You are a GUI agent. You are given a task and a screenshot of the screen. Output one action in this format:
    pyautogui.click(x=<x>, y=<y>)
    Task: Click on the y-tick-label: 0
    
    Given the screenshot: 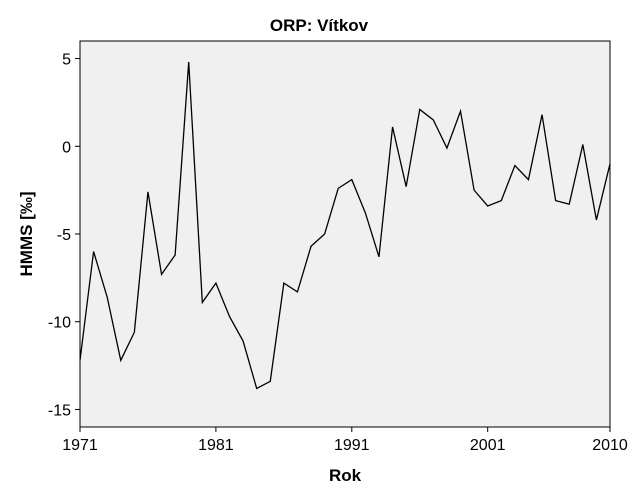 What is the action you would take?
    pyautogui.click(x=66, y=147)
    